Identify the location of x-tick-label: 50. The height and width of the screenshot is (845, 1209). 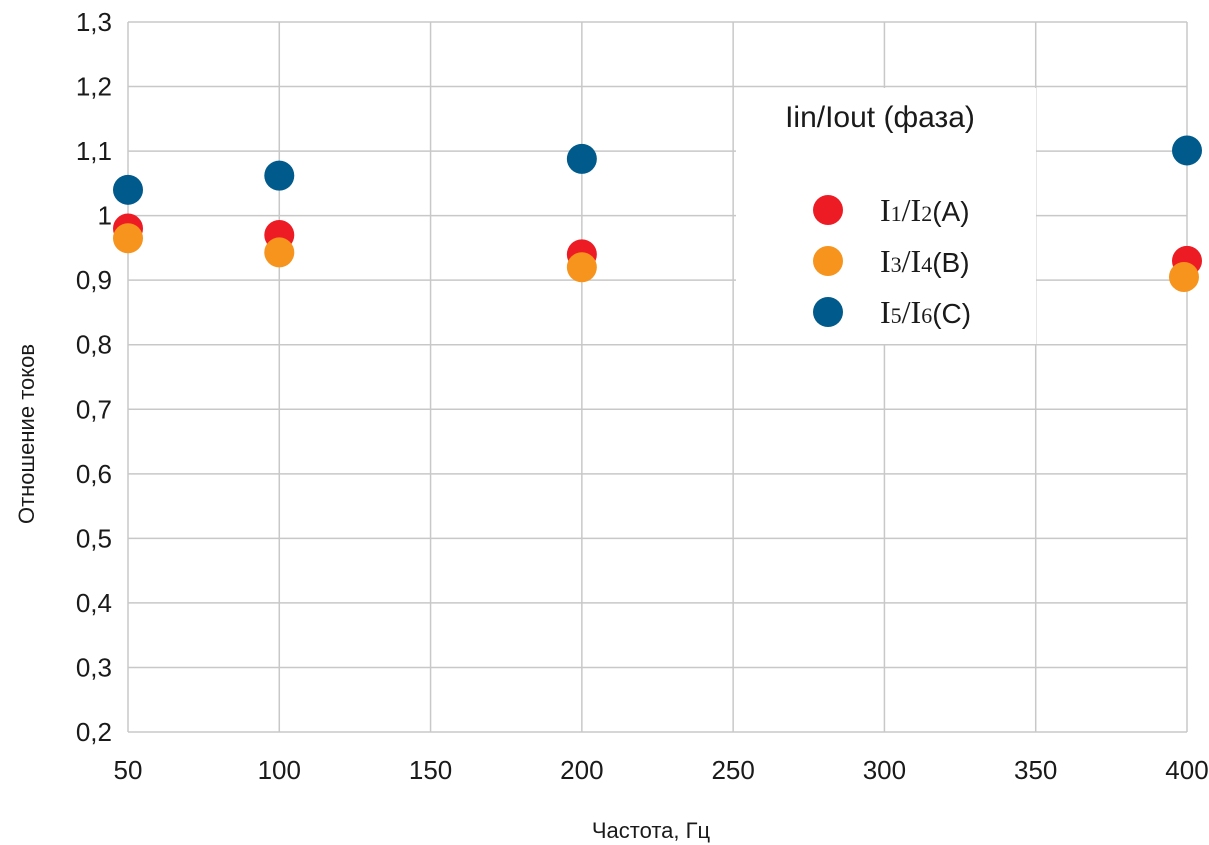
(128, 770).